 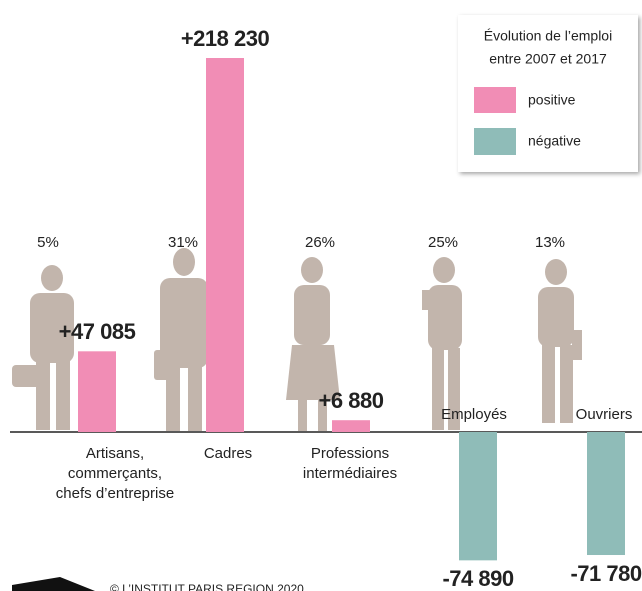 I want to click on category-label: chefs d’entreprise, so click(x=115, y=493).